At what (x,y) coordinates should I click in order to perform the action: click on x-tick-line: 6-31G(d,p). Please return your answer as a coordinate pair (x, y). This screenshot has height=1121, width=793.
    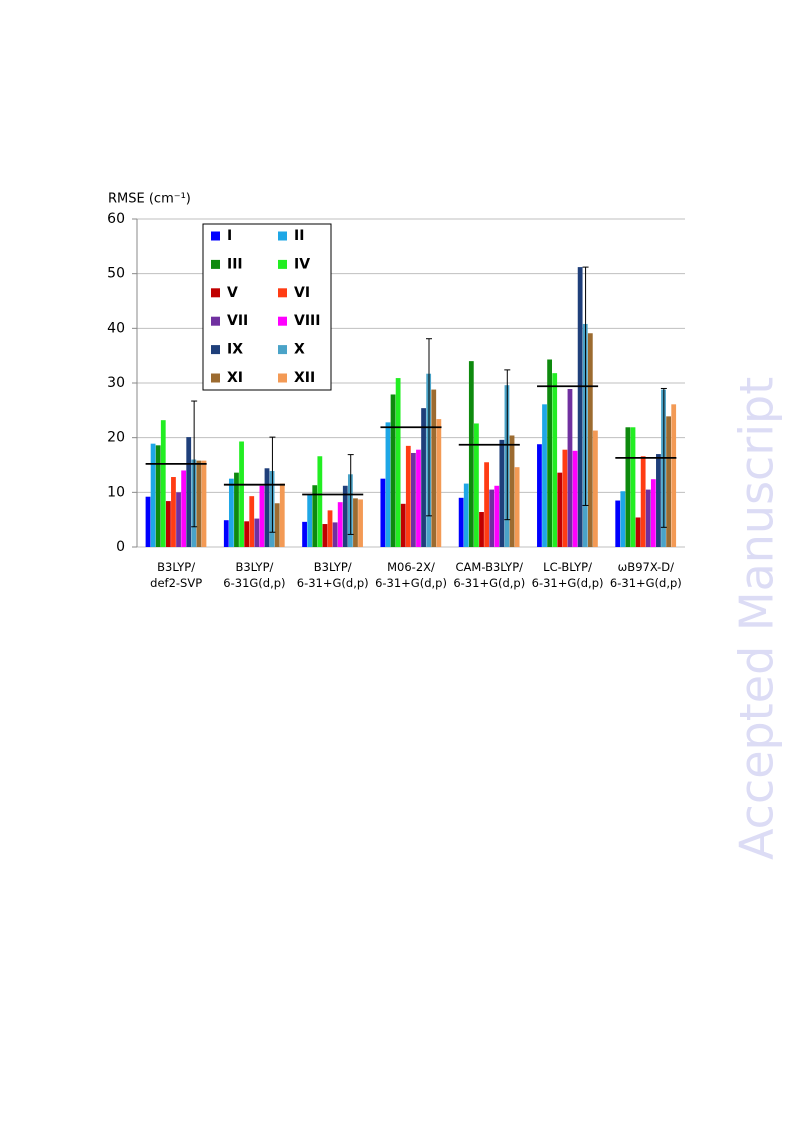
    Looking at the image, I should click on (254, 583).